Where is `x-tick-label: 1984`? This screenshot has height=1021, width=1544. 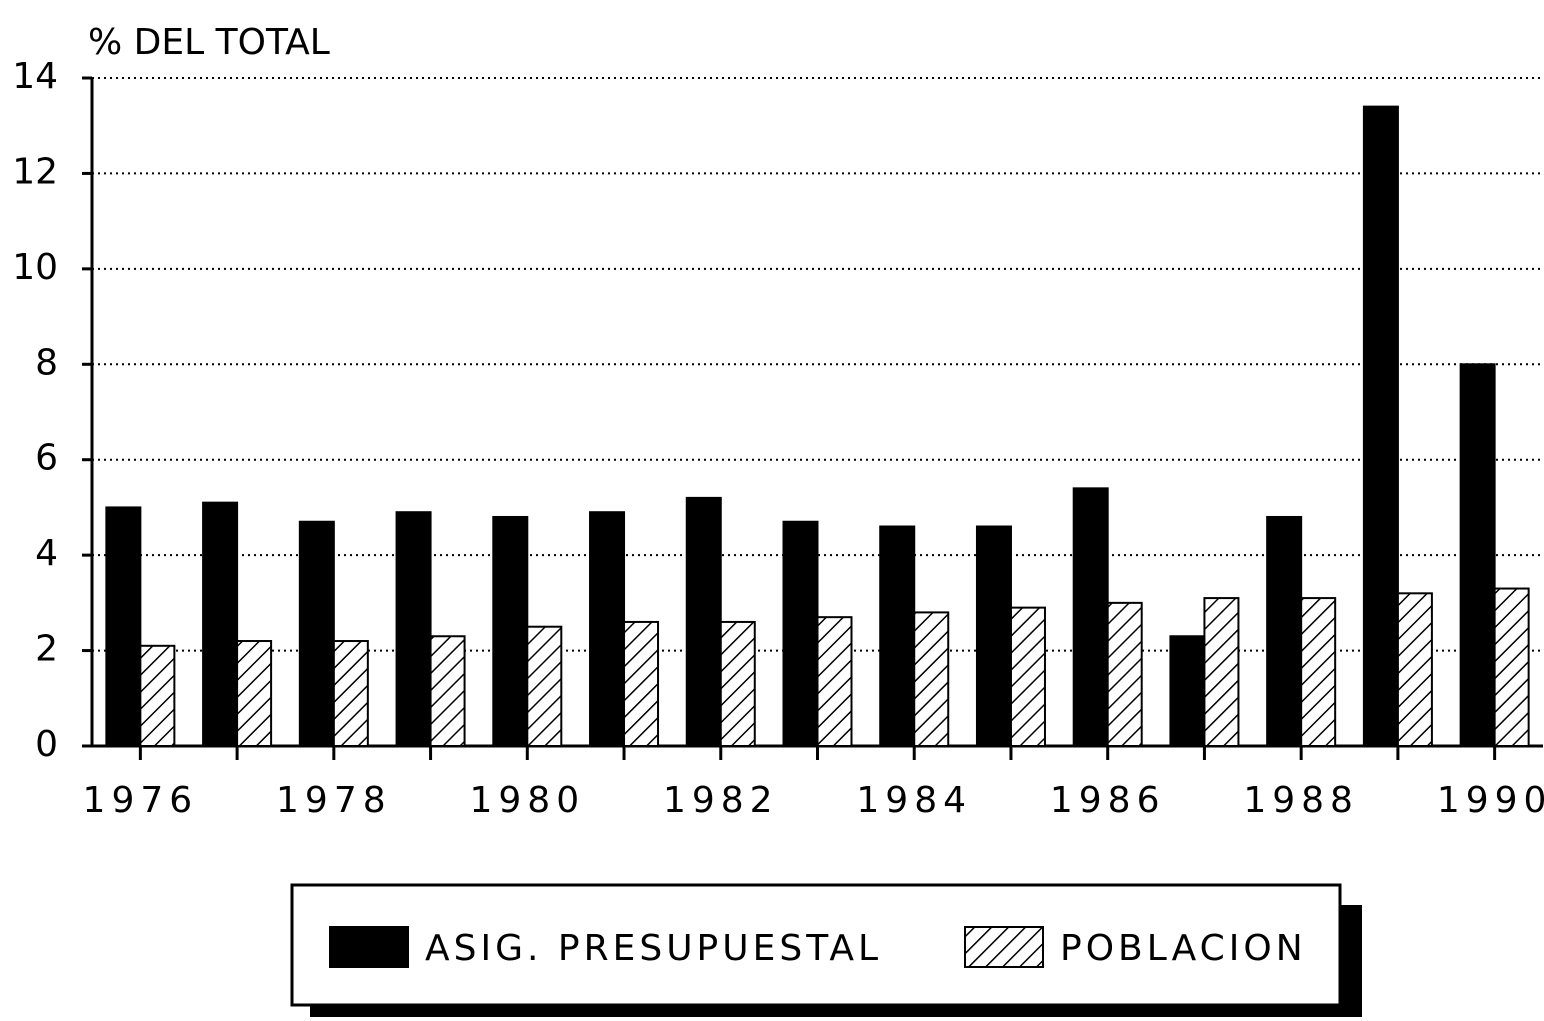
x-tick-label: 1984 is located at coordinates (914, 800).